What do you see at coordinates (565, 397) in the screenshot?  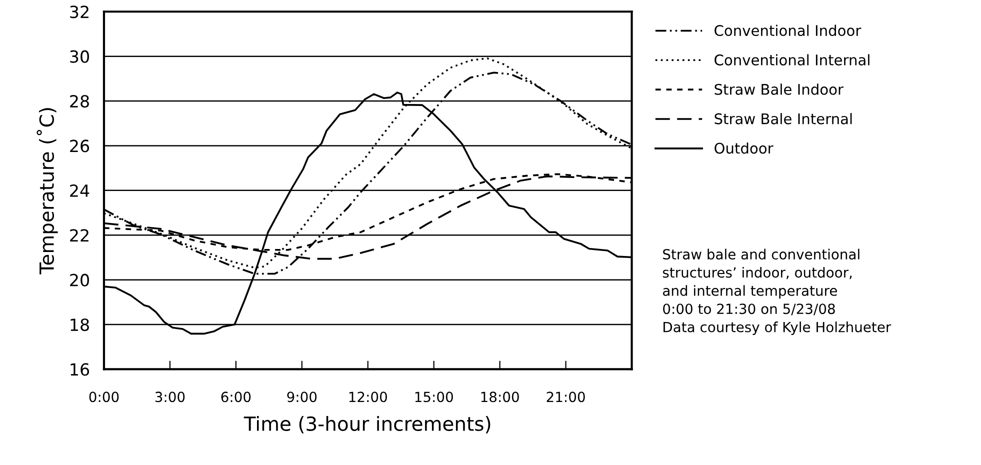 I see `x-tick-label: 21:00` at bounding box center [565, 397].